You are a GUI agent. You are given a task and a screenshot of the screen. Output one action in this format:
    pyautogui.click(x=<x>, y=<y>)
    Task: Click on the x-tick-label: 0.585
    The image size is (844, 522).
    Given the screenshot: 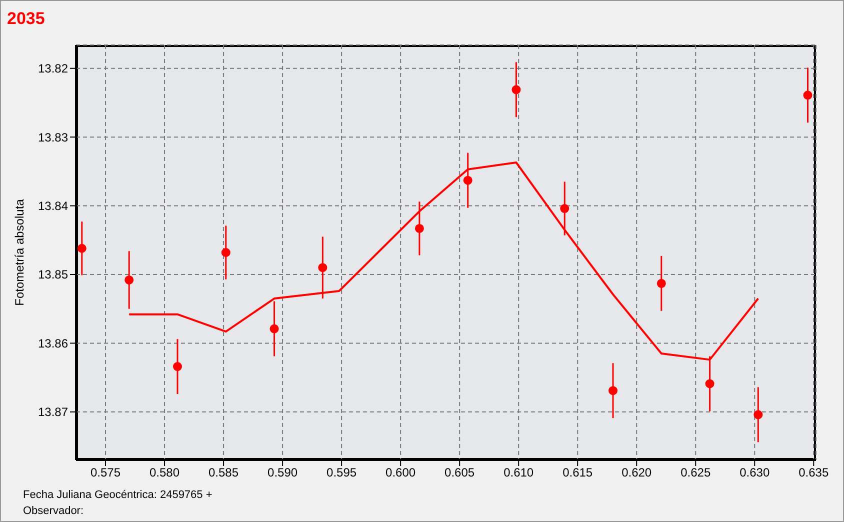 What is the action you would take?
    pyautogui.click(x=223, y=473)
    